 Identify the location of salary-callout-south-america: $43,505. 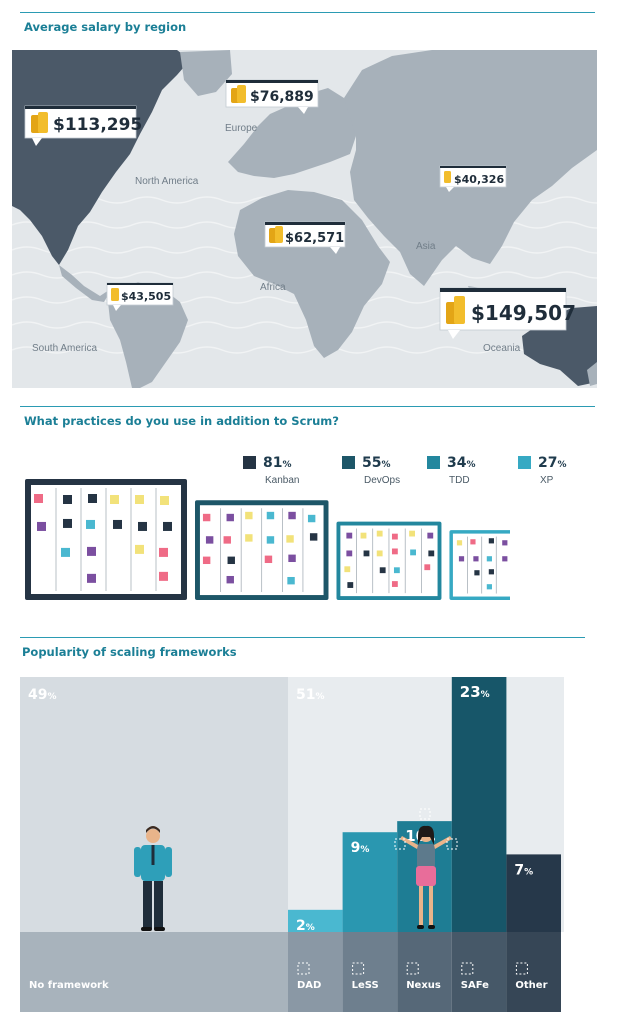
(140, 296).